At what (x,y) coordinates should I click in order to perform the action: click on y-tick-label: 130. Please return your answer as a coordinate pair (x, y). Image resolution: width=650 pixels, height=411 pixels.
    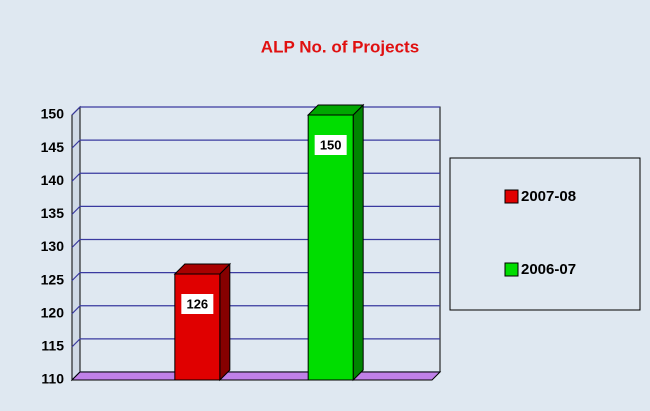
    Looking at the image, I should click on (53, 246).